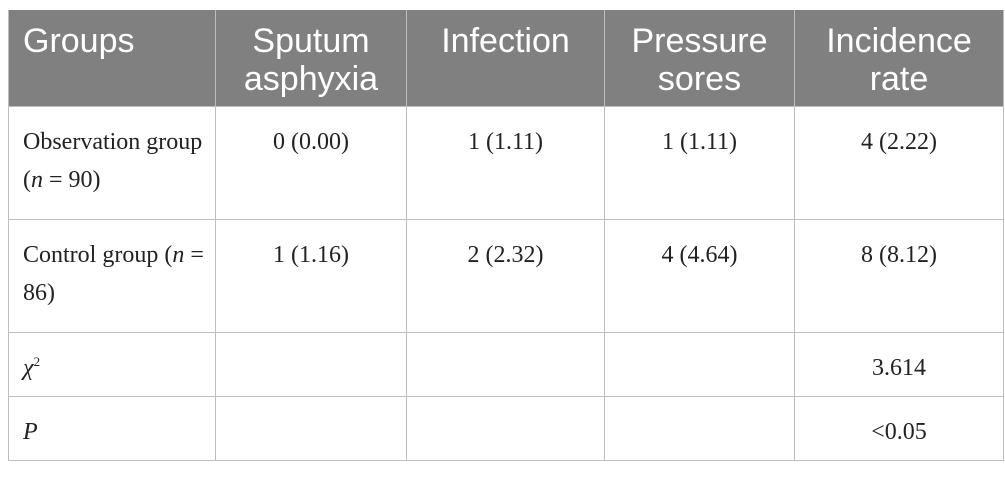 The width and height of the screenshot is (1005, 483). I want to click on header-cell: Infection, so click(505, 58).